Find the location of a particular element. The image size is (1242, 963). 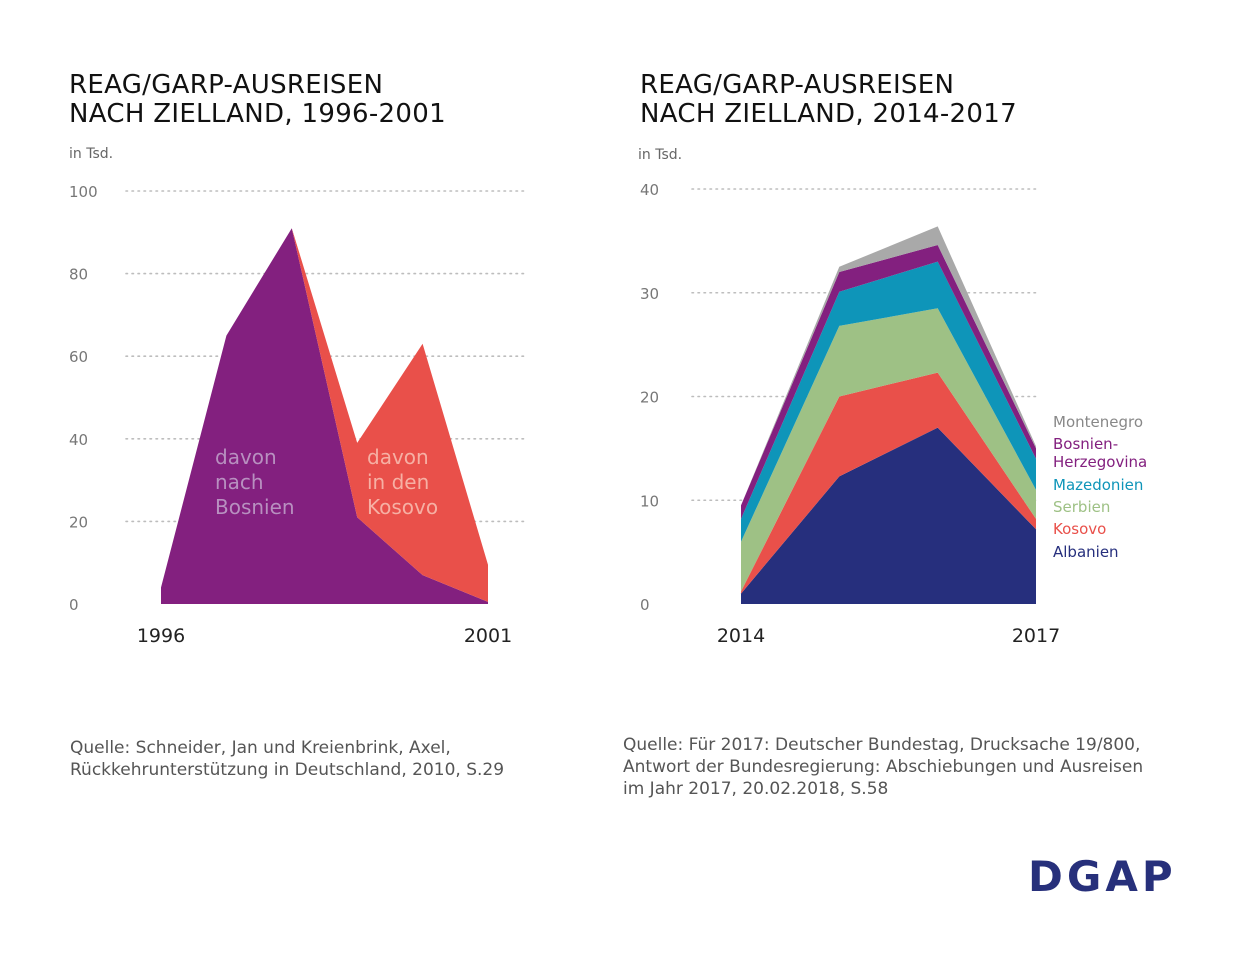

series-label-0: davon is located at coordinates (246, 457).